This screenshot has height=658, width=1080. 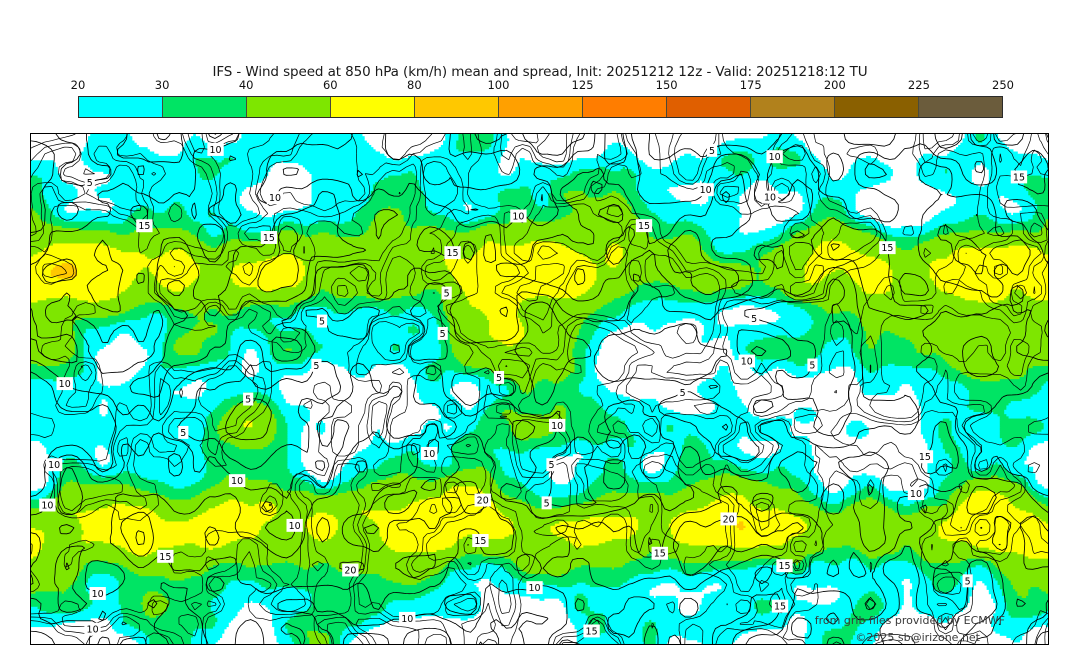 I want to click on colorbar-tick: 30, so click(x=162, y=85).